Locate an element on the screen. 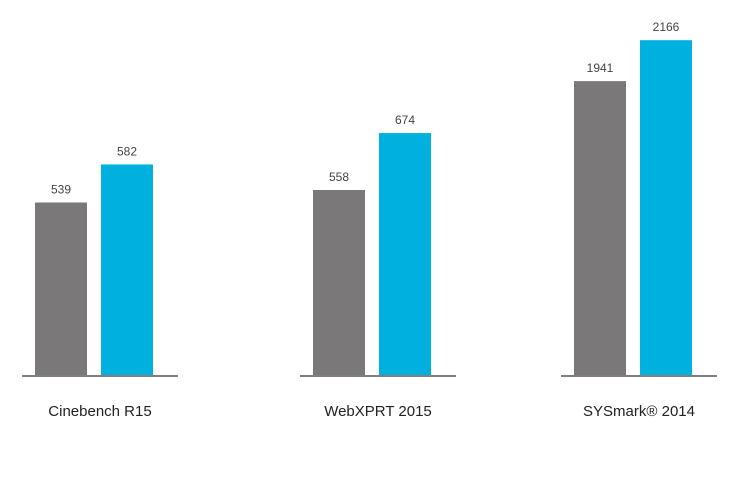 This screenshot has height=480, width=739. x-label: WebXPRT 2015 is located at coordinates (378, 411).